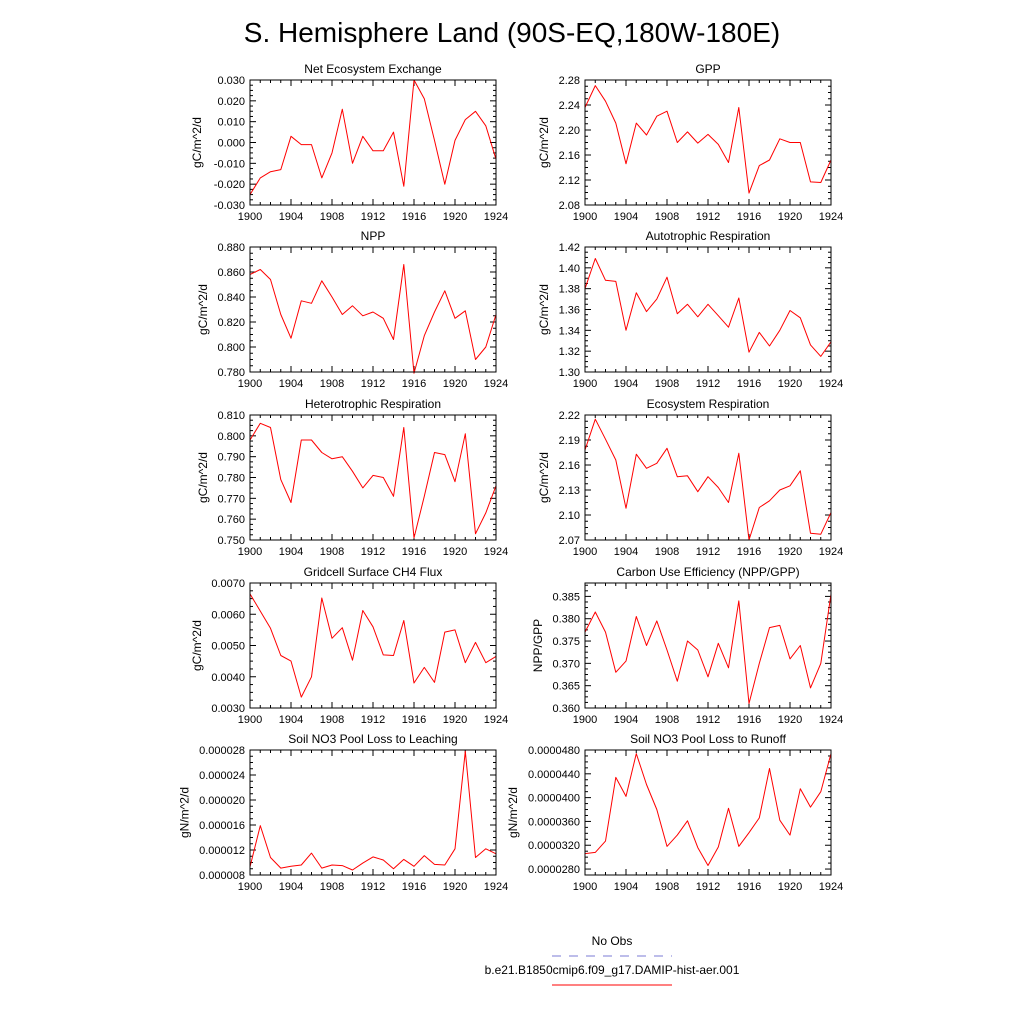 The height and width of the screenshot is (1024, 1024). What do you see at coordinates (707, 69) in the screenshot?
I see `panel-title: GPP` at bounding box center [707, 69].